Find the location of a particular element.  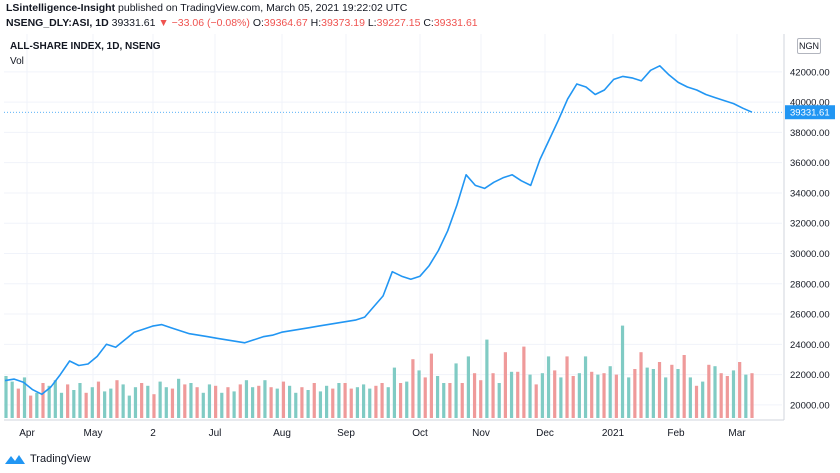

y-tick-label: 36000.00 is located at coordinates (810, 163).